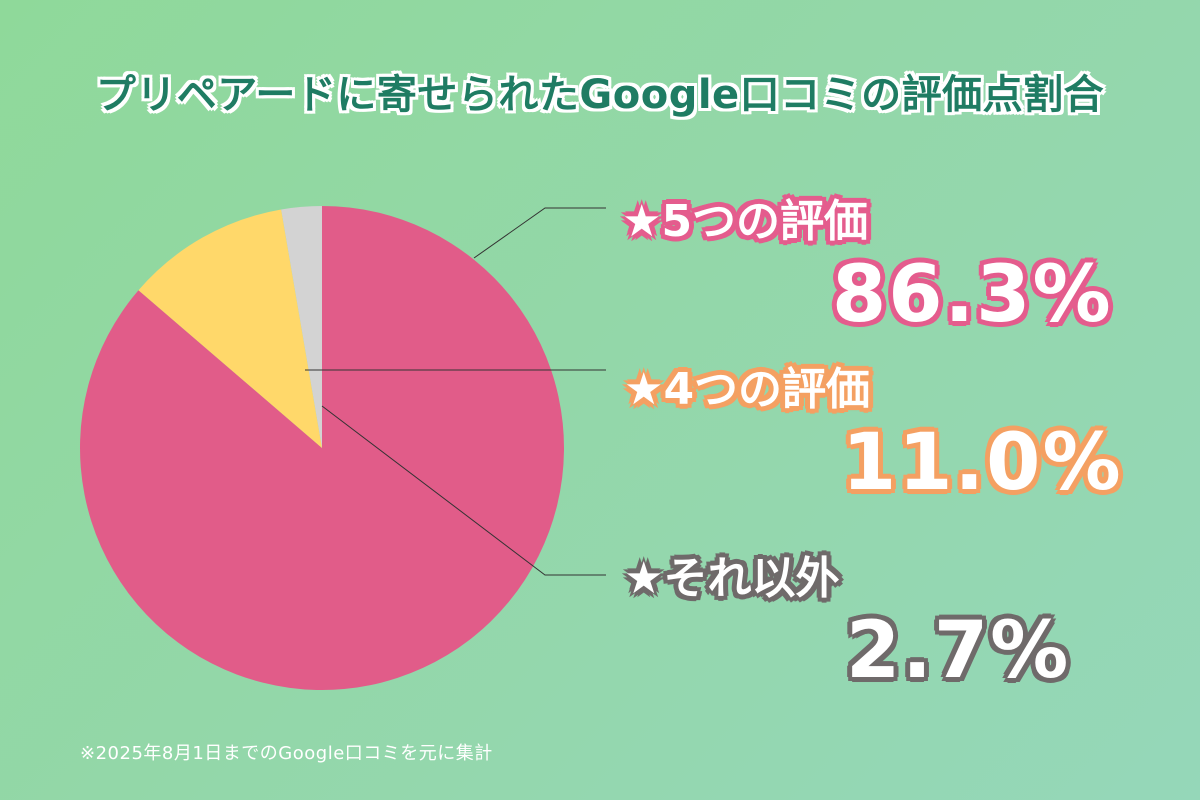  I want to click on label-five-star-category: ★5つの評価, so click(745, 221).